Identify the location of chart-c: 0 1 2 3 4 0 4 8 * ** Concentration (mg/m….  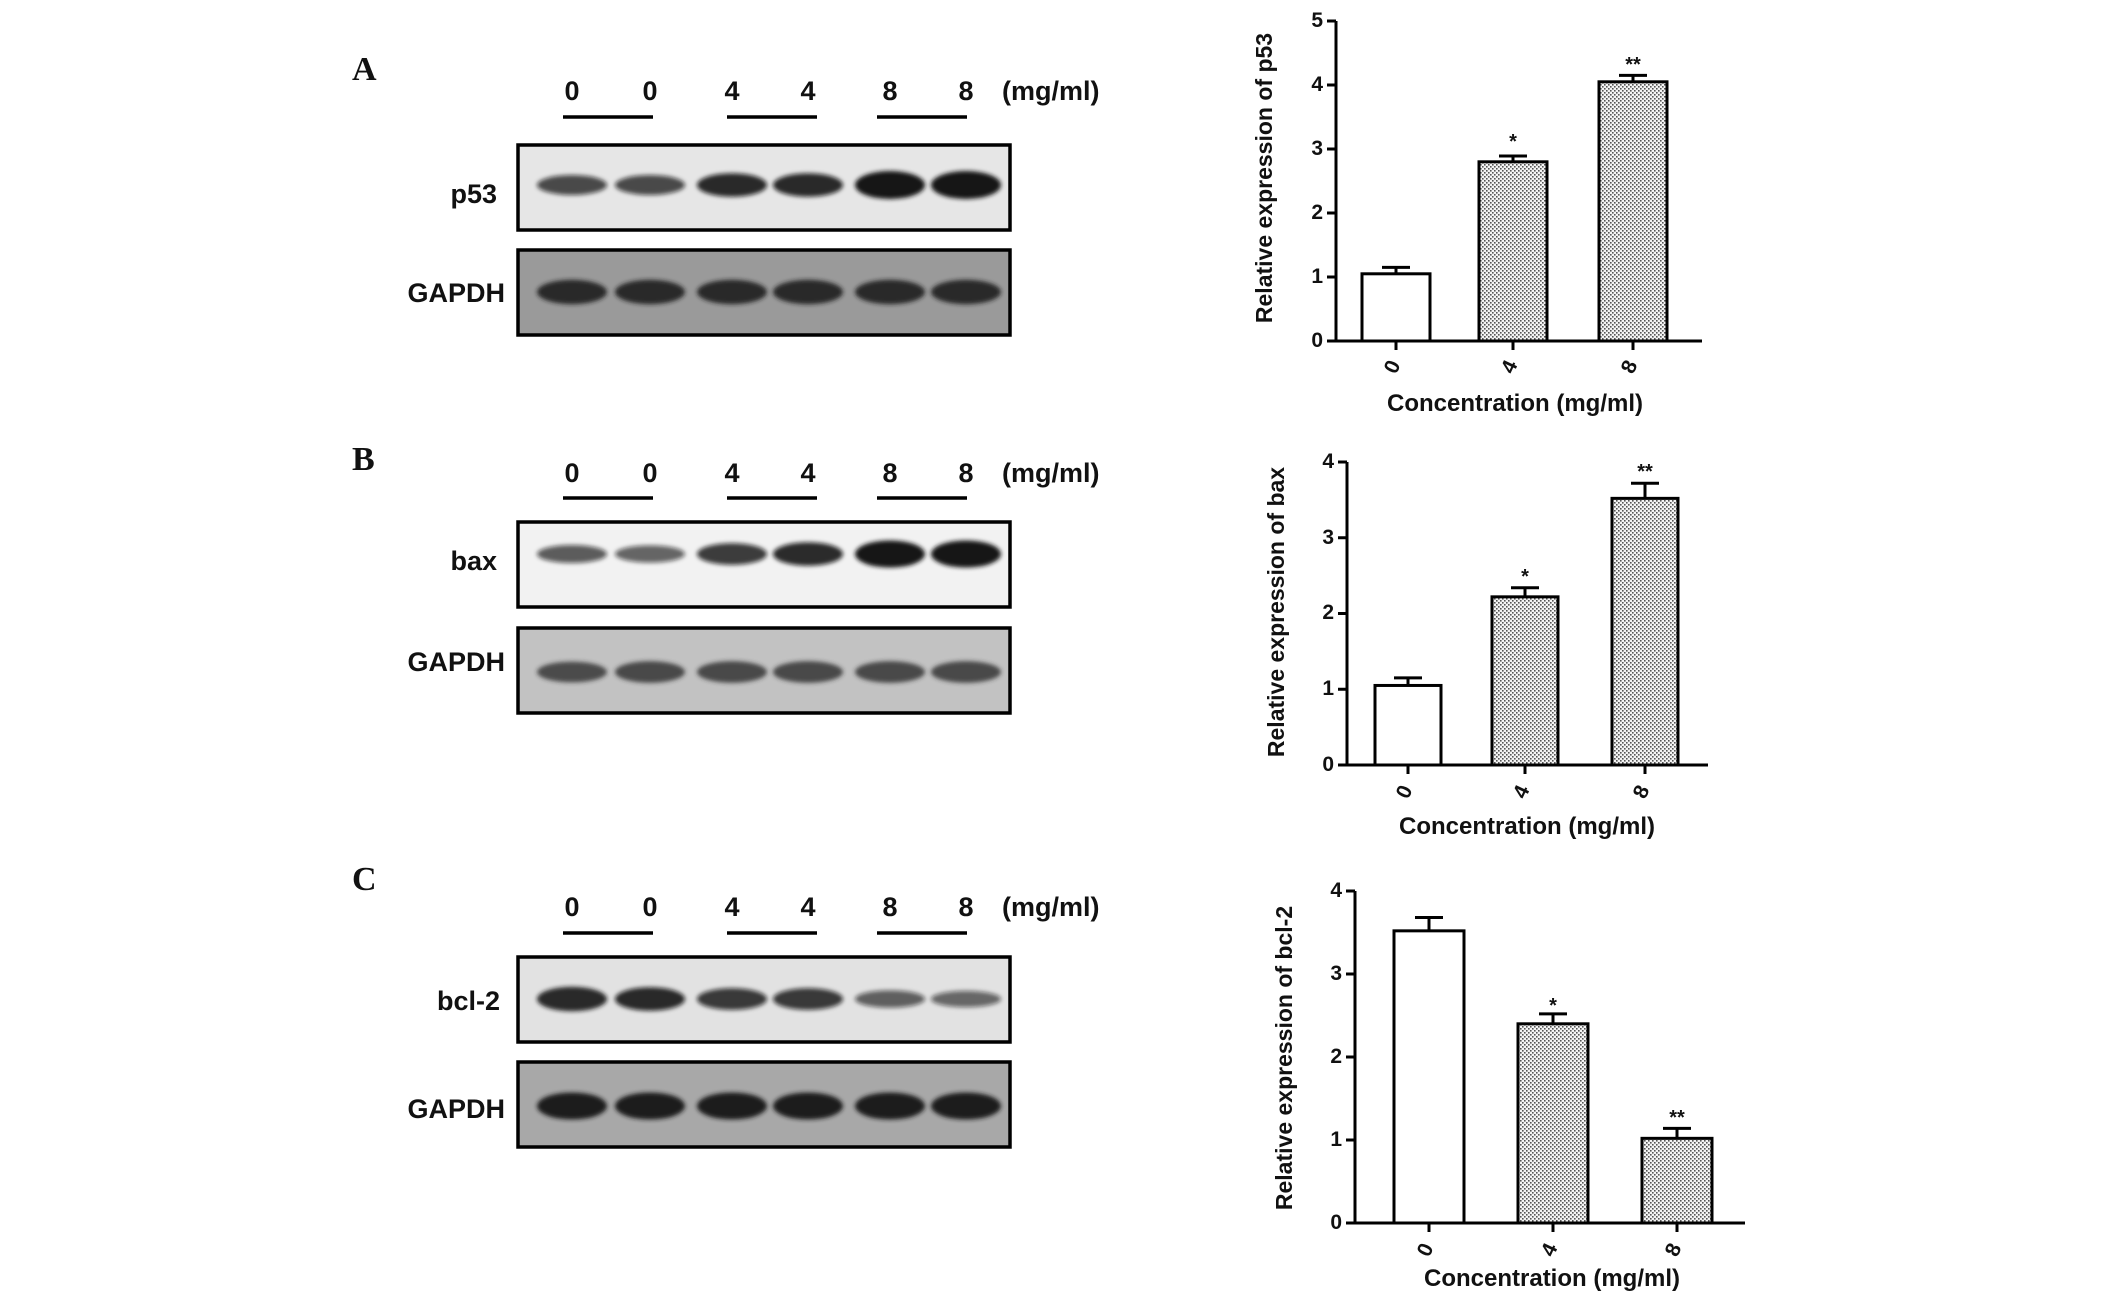
(1508, 1085).